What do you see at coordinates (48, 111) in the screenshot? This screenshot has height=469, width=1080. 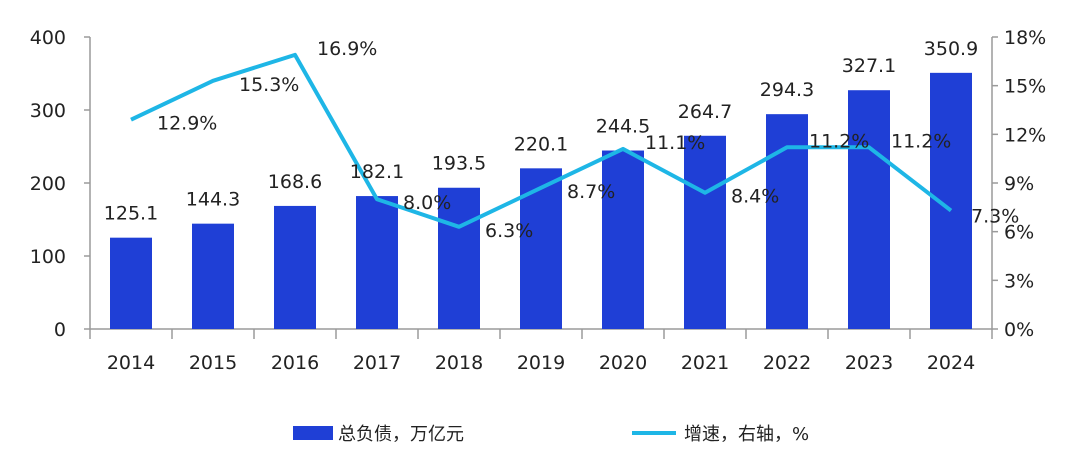 I see `left-tick-label: 300` at bounding box center [48, 111].